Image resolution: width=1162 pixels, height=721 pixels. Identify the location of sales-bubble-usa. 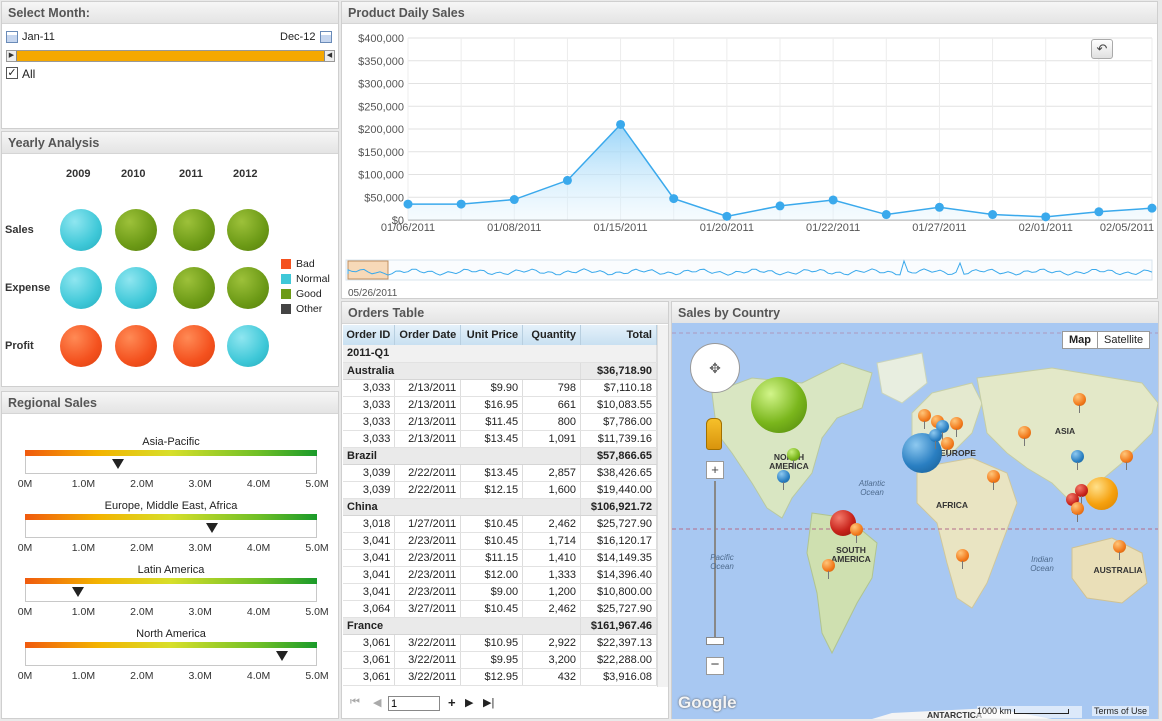
(779, 405).